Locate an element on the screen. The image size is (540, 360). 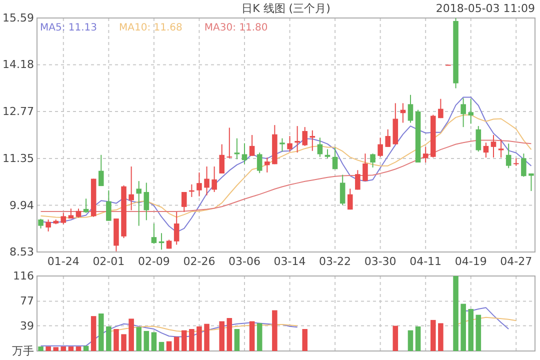
y-tick-label: 万手 is located at coordinates (23, 351).